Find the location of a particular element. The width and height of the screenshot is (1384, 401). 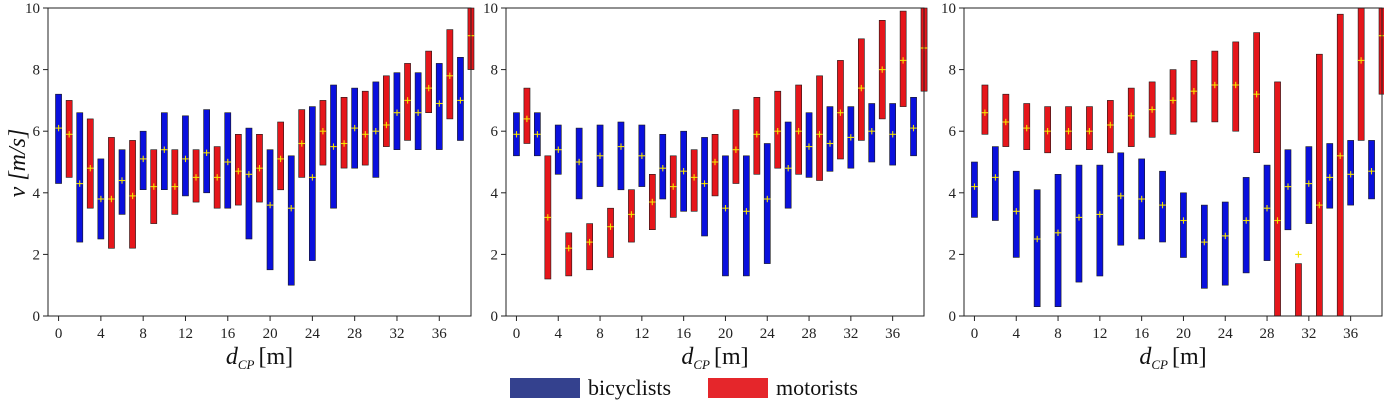

legend-label-bicyclists: bicyclists is located at coordinates (629, 387).